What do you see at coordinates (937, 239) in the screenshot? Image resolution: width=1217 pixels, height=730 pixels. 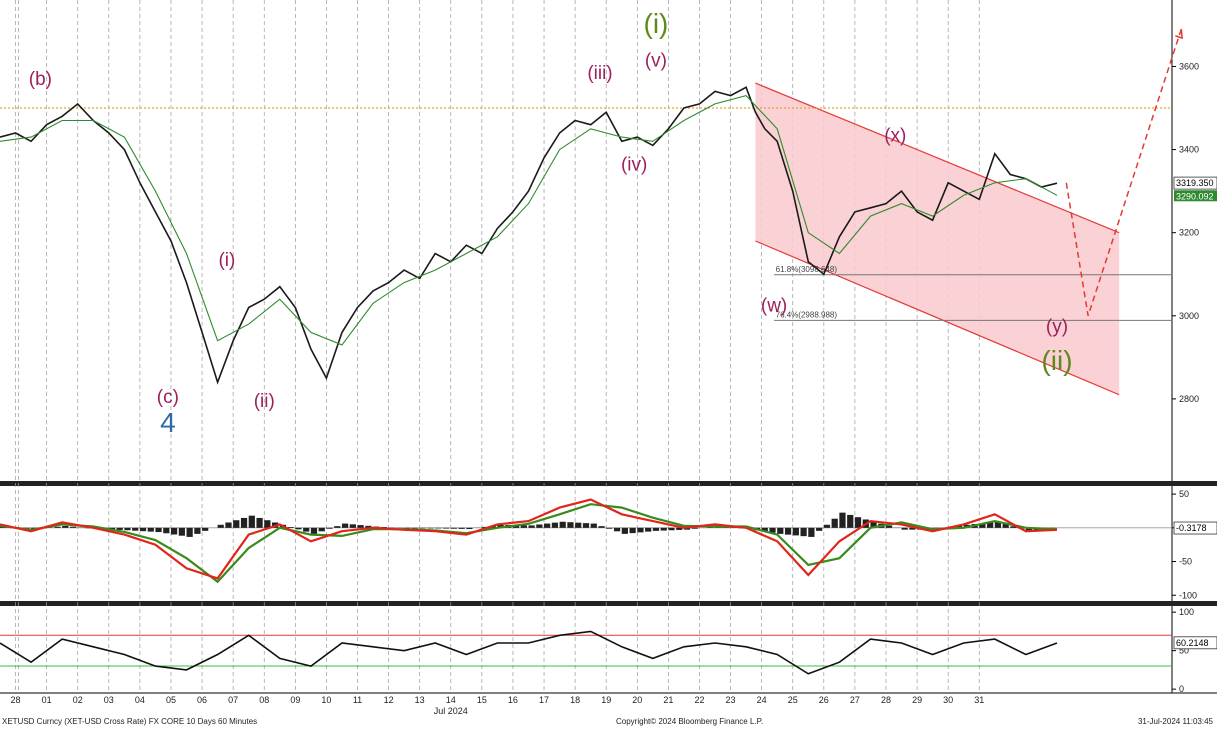 I see `trend-channel-fill` at bounding box center [937, 239].